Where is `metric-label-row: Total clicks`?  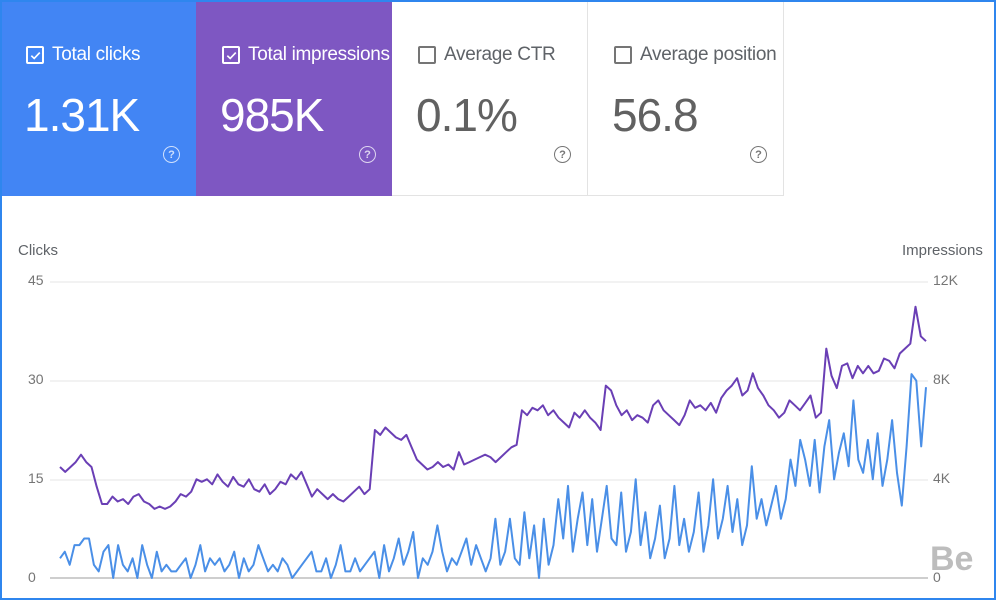
metric-label-row: Total clicks is located at coordinates (83, 55).